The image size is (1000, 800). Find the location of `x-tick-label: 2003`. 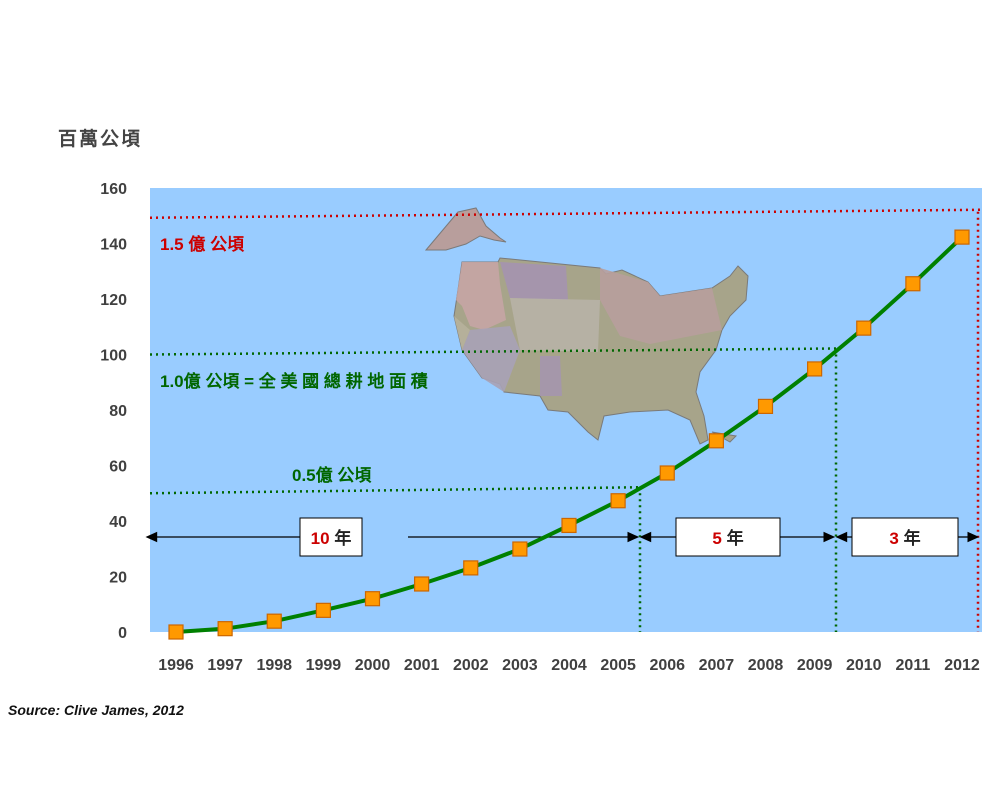

x-tick-label: 2003 is located at coordinates (520, 665).